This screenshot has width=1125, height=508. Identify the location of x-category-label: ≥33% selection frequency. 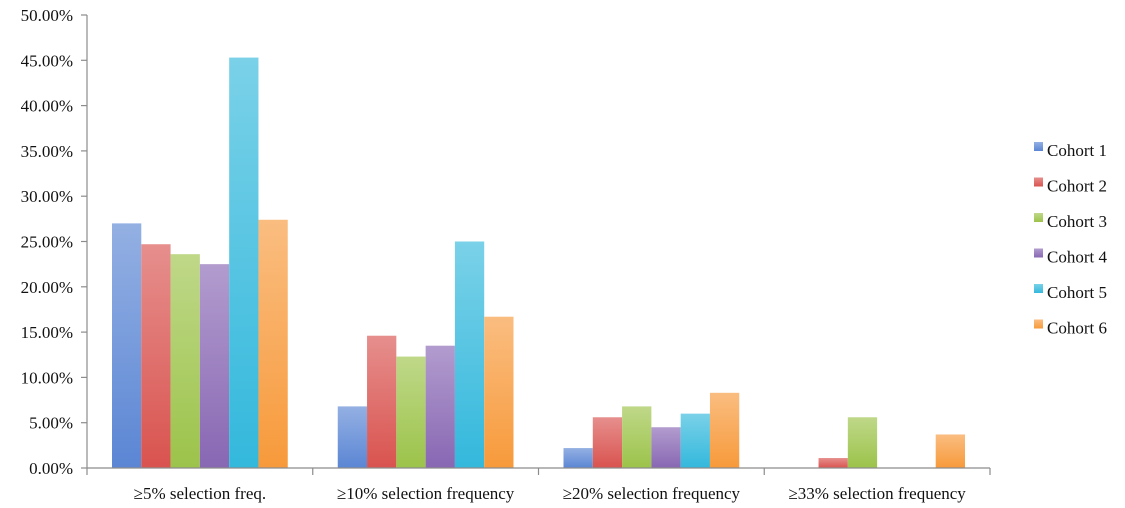
(877, 493).